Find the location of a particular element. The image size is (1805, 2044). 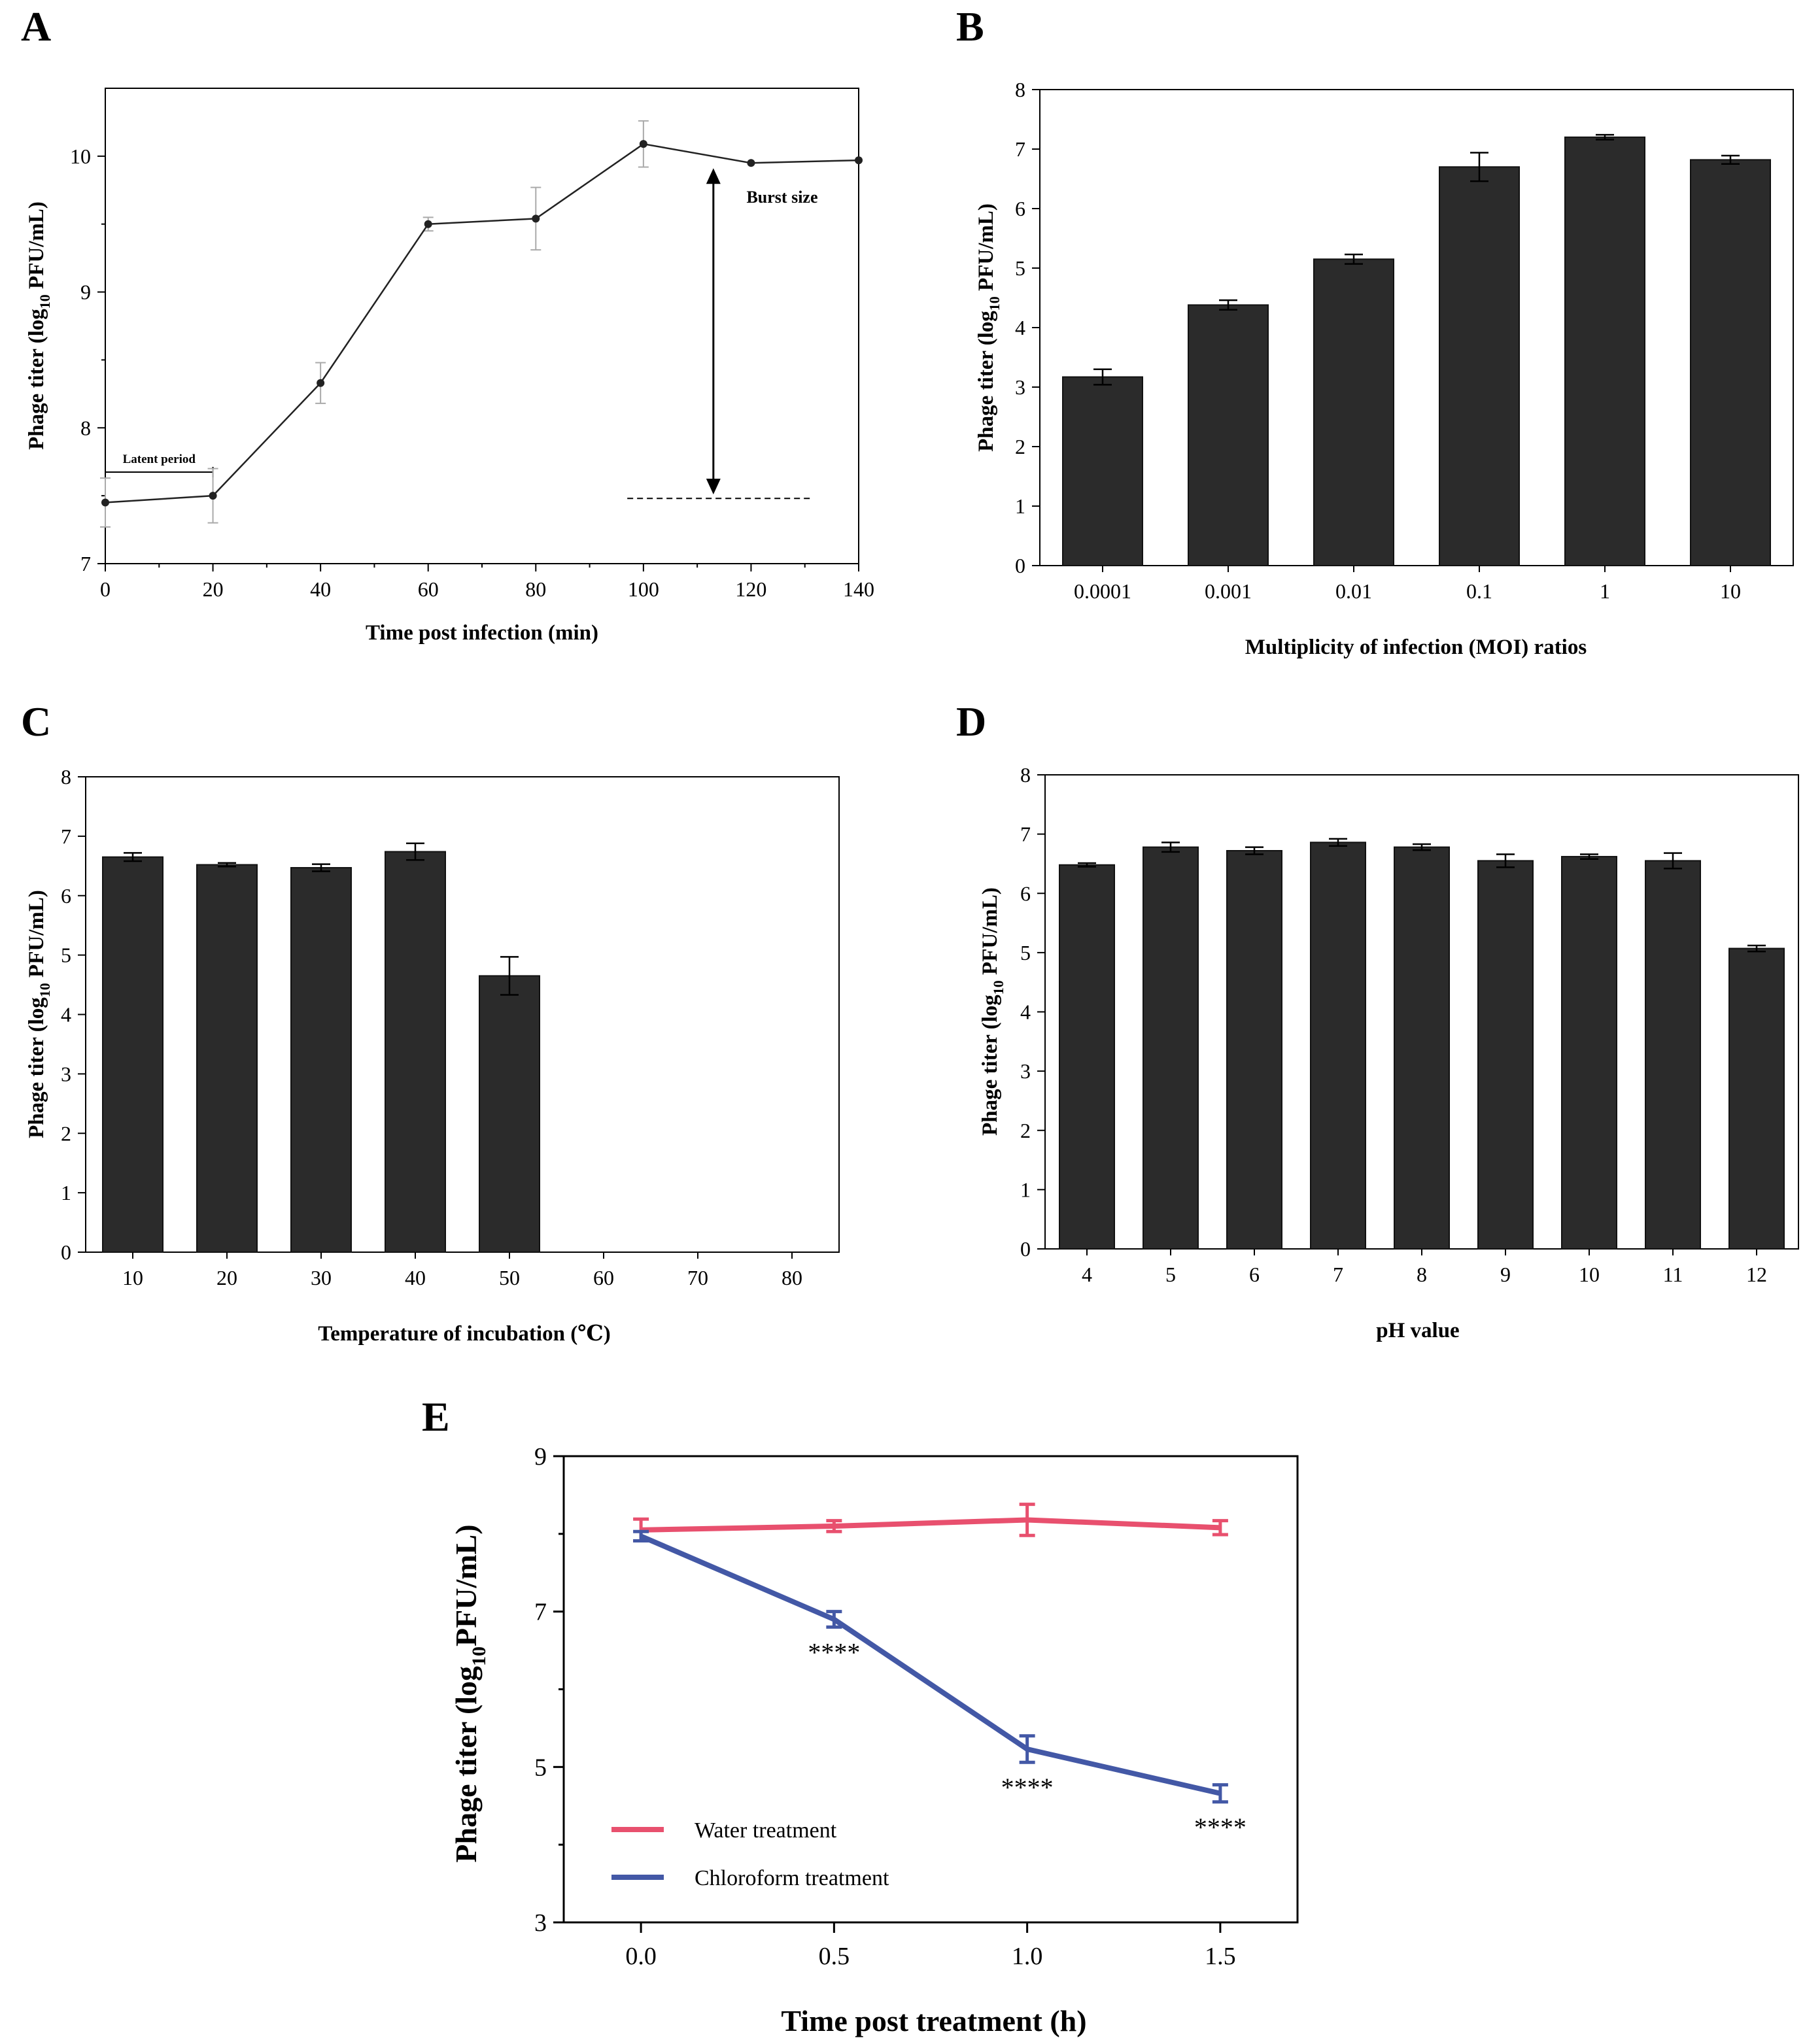

panel-e-y-tick-label: 7 is located at coordinates (540, 1613).